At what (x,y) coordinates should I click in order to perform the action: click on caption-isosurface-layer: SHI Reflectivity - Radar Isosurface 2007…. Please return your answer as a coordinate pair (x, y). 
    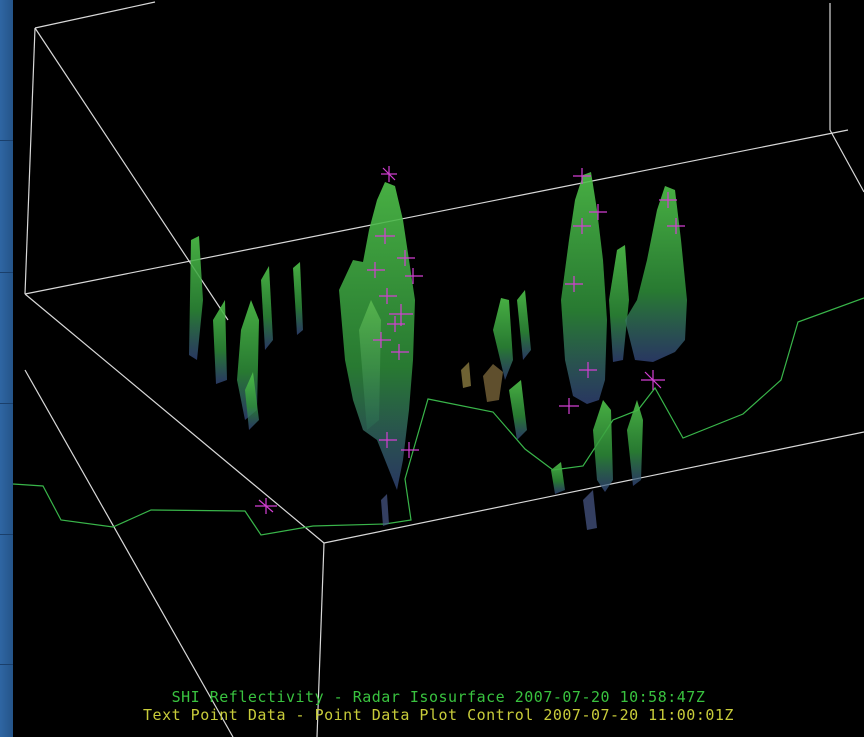
    Looking at the image, I should click on (438, 697).